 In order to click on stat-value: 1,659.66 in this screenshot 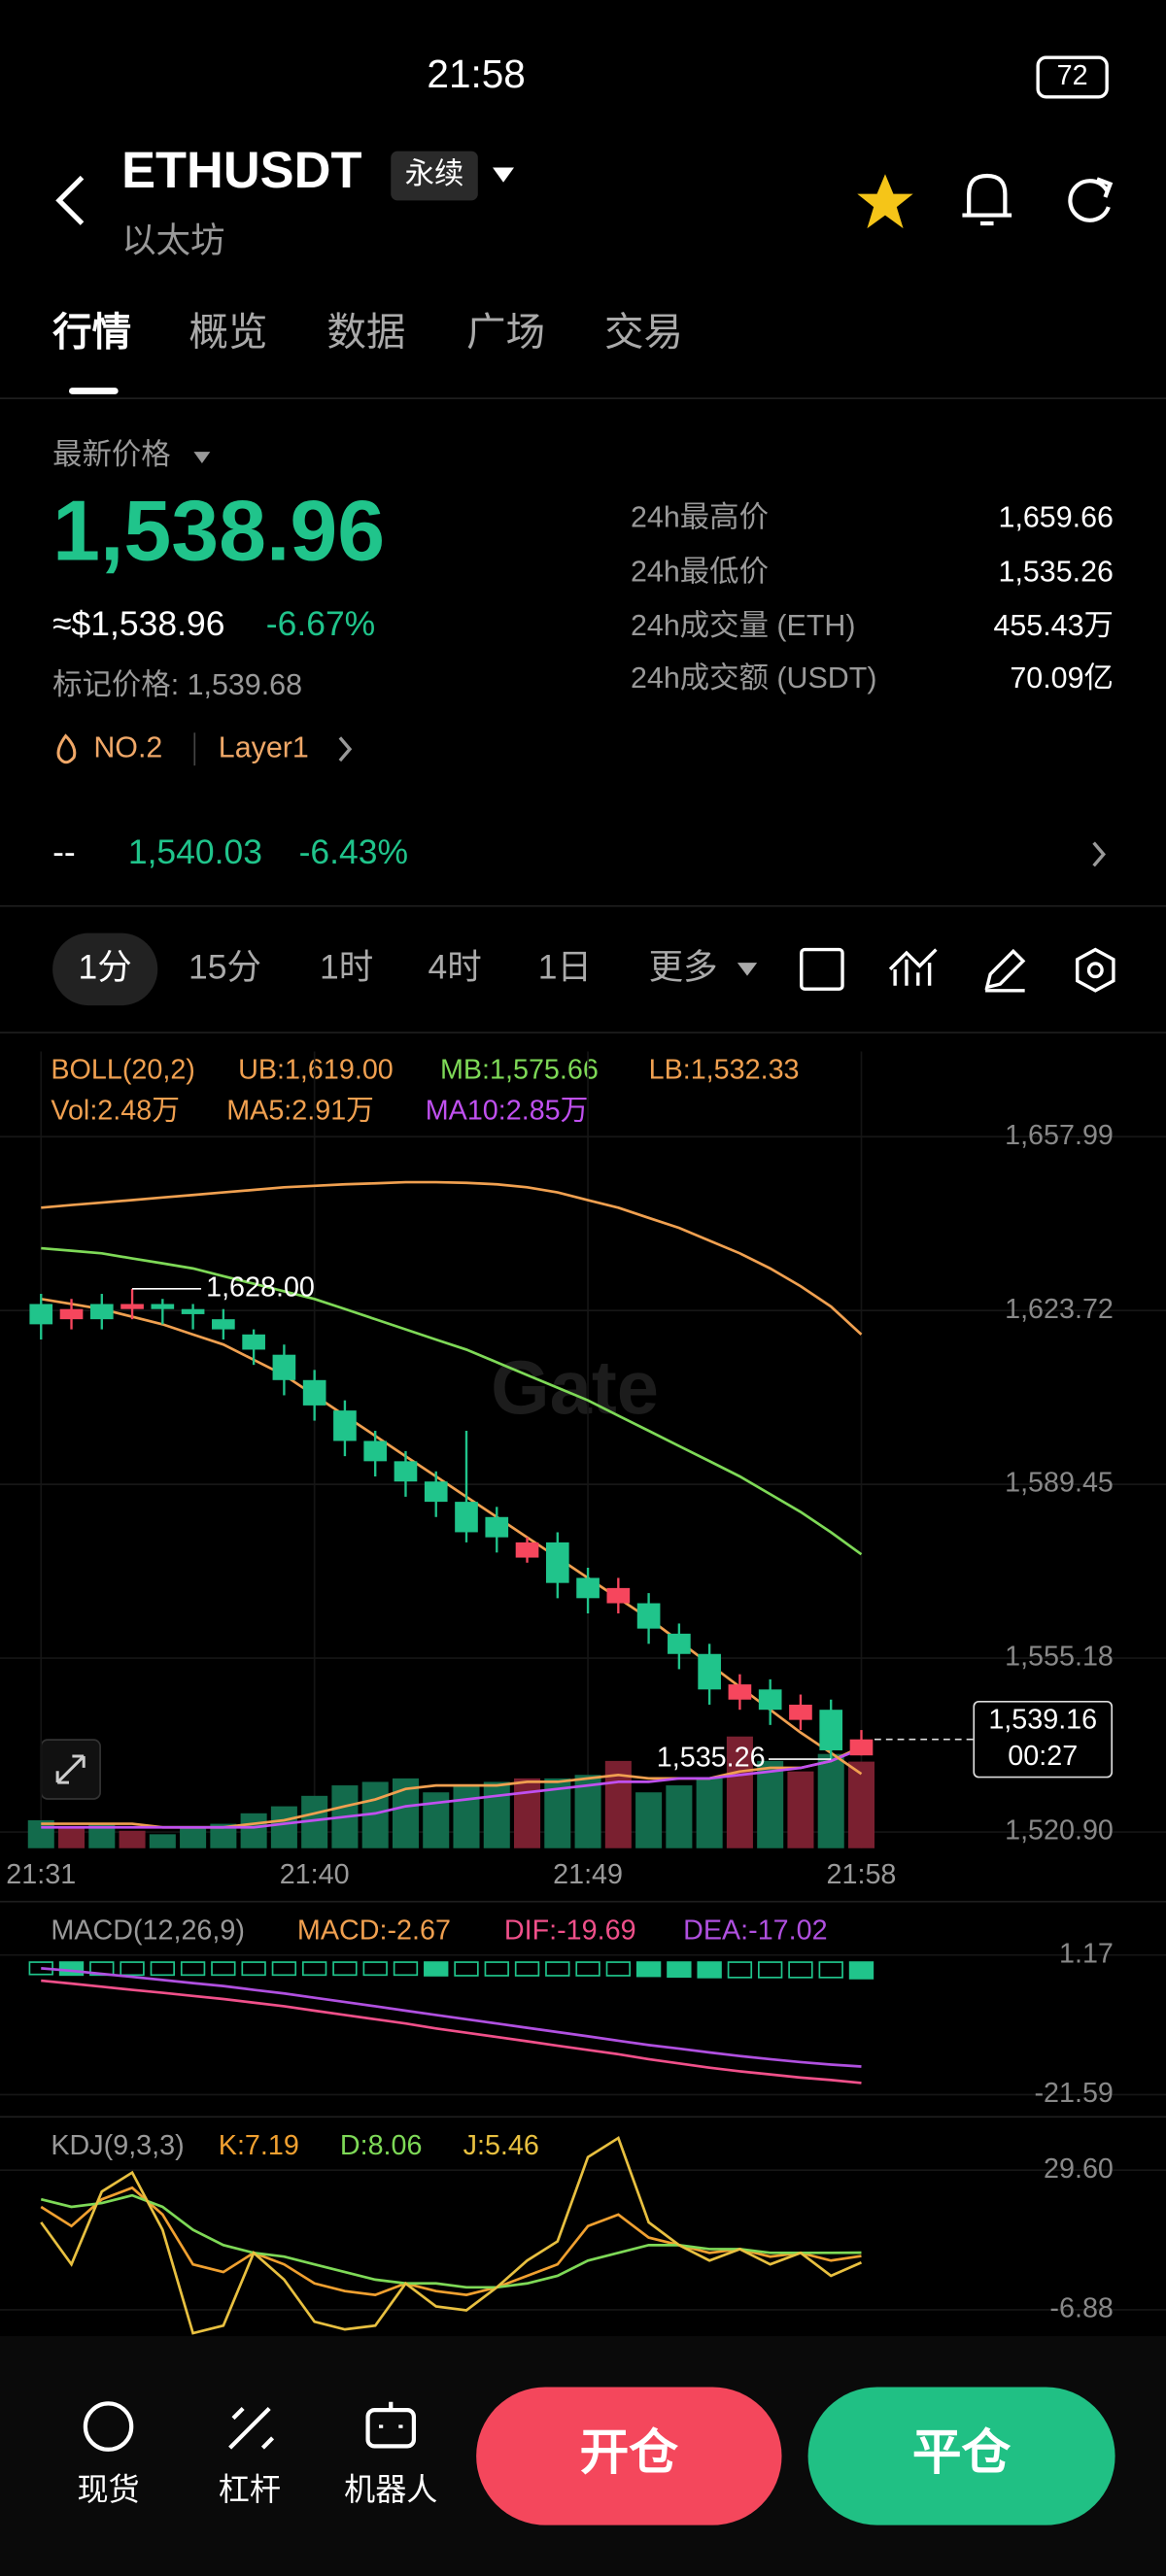, I will do `click(1056, 516)`.